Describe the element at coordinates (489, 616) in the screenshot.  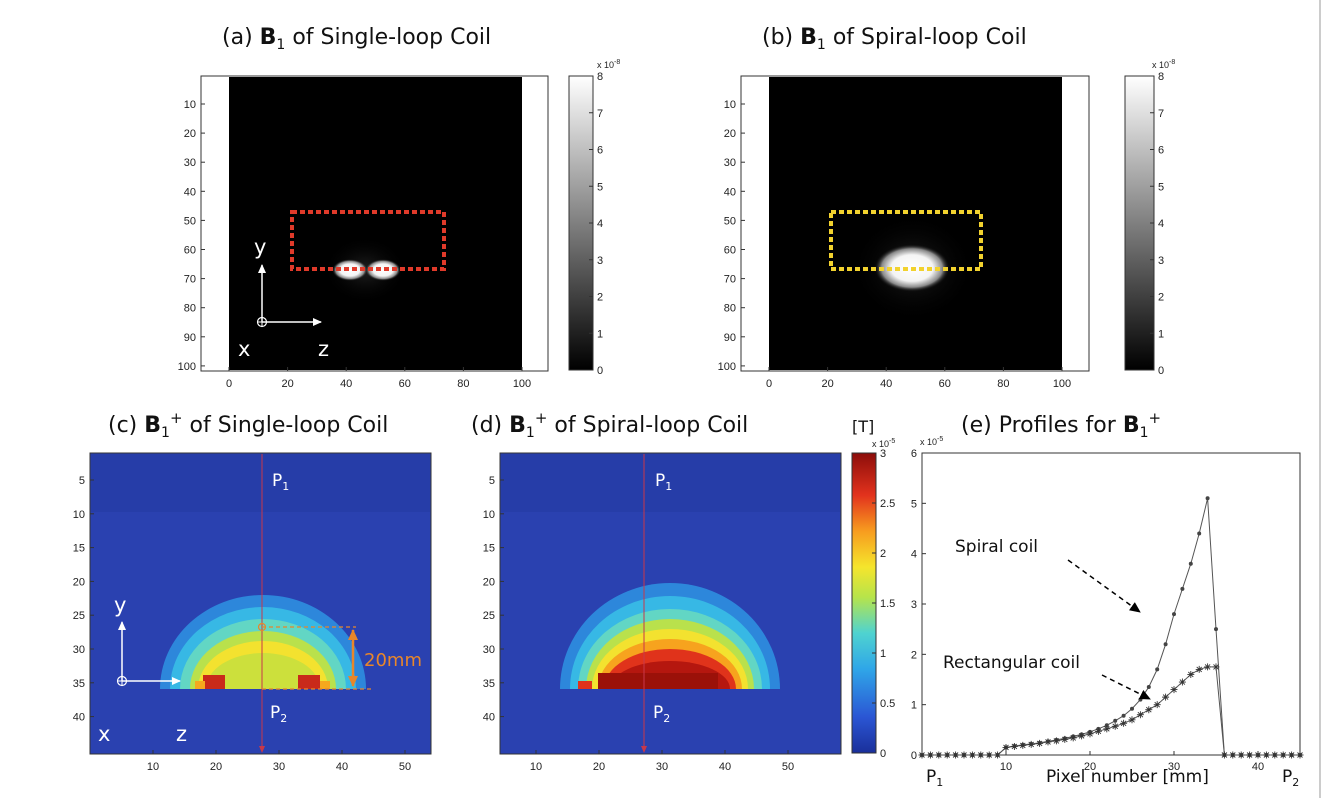
I see `y-tick-label: 25` at that location.